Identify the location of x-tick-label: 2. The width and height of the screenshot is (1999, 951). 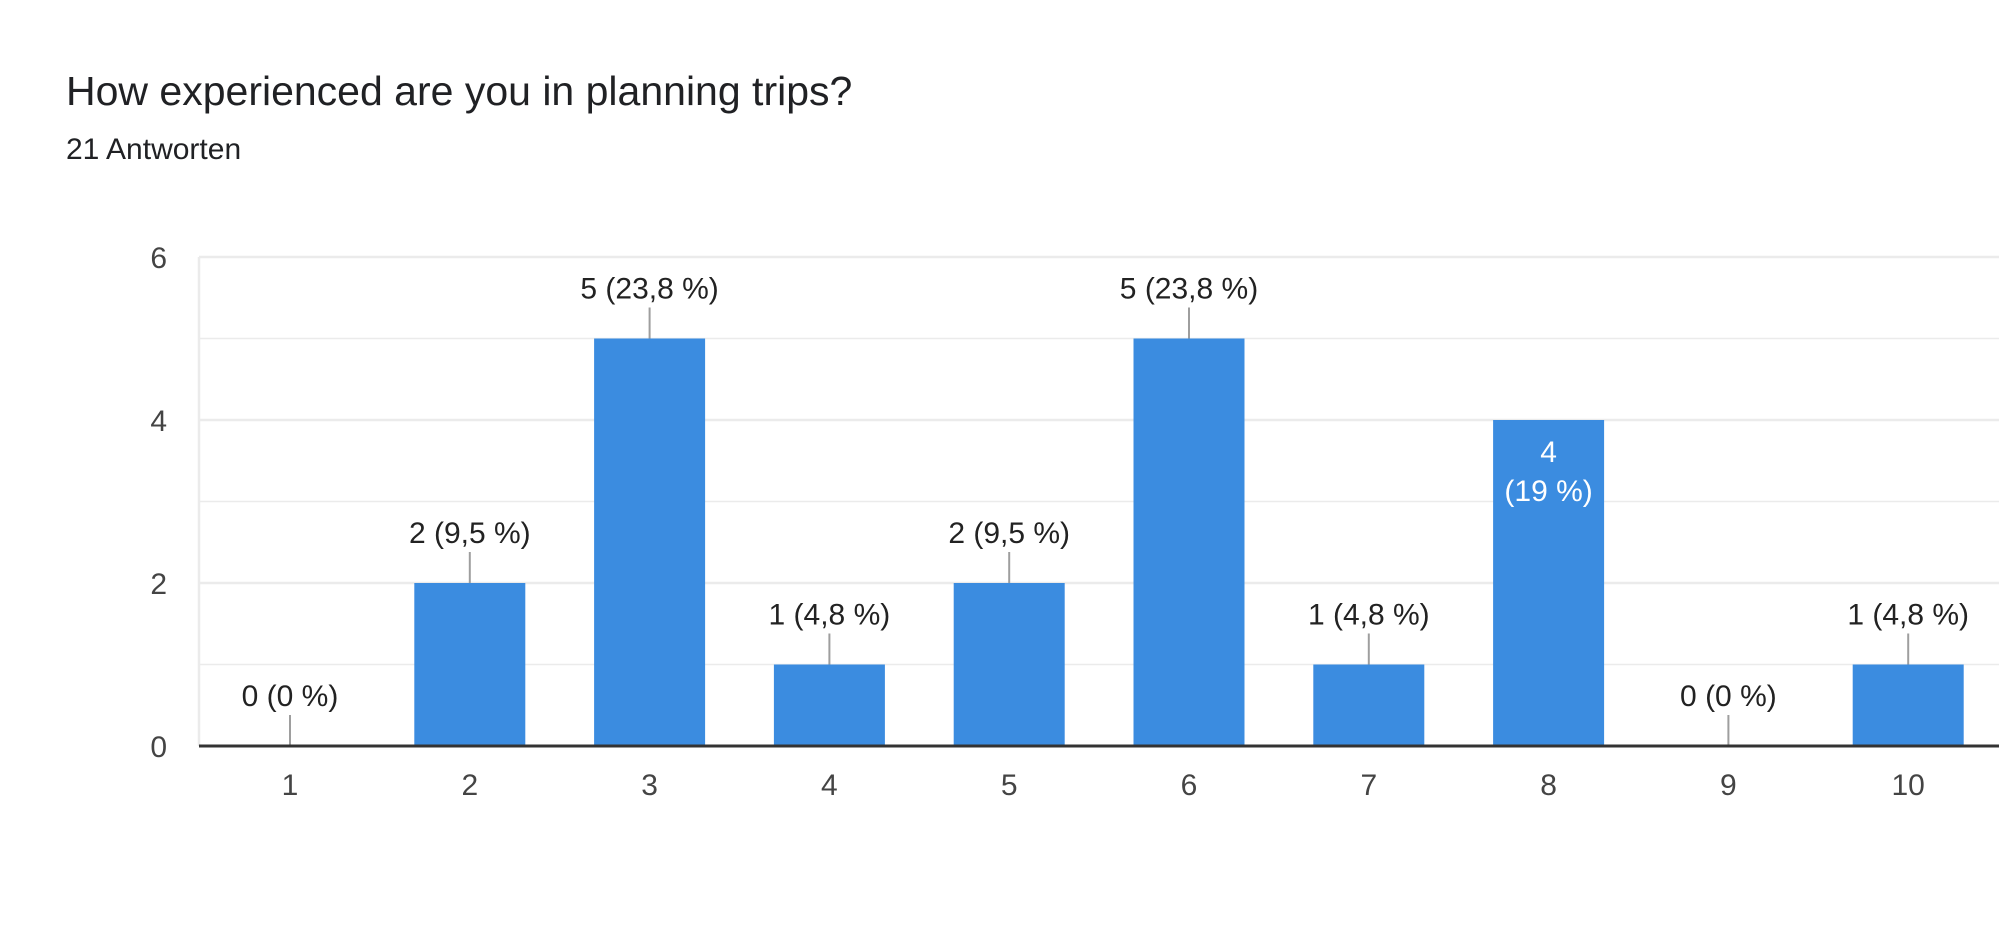
(469, 785).